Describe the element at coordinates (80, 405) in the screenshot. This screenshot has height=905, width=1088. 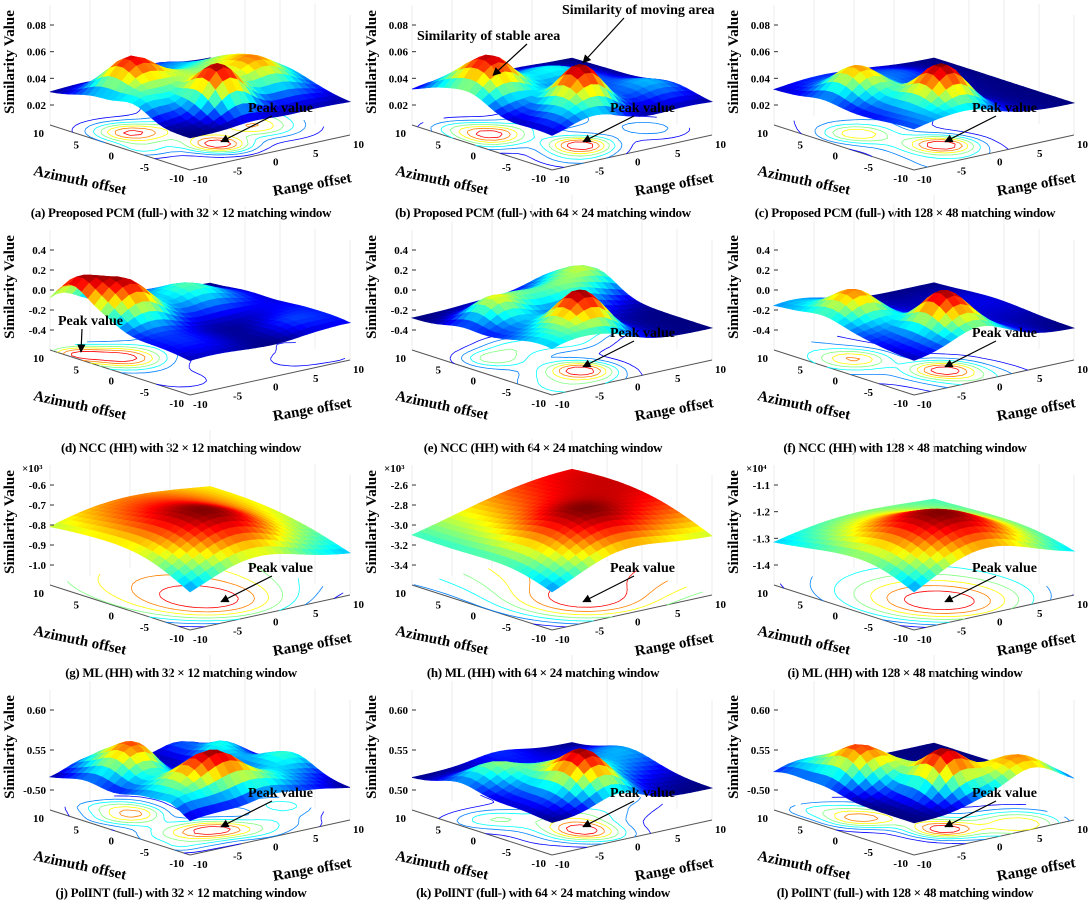
I see `azimuth-axis-label: Azimuth offset` at that location.